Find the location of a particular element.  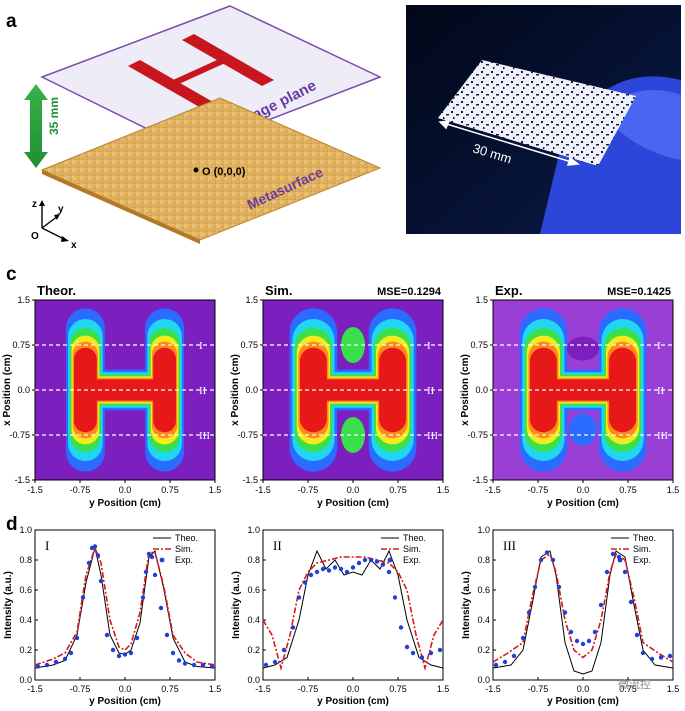

map-title: Theor. is located at coordinates (56, 290).